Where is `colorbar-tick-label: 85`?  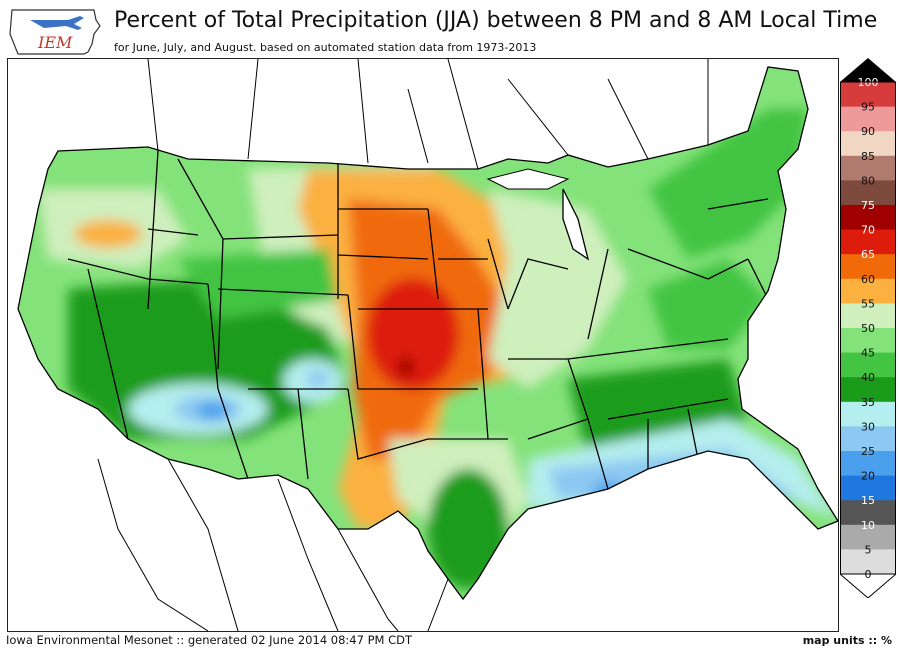
colorbar-tick-label: 85 is located at coordinates (868, 156).